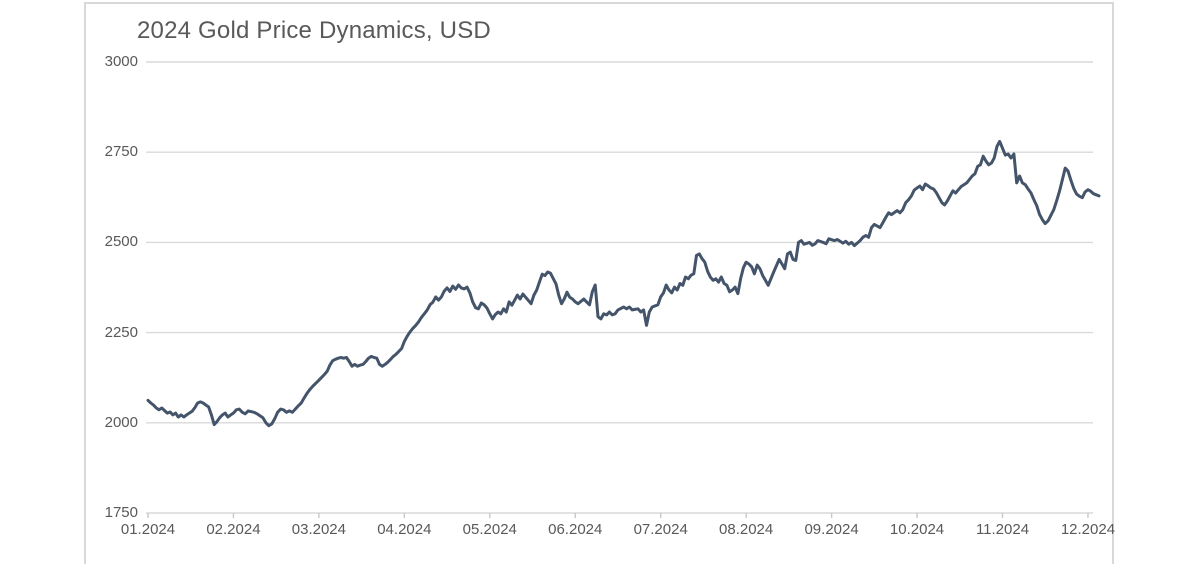 The image size is (1200, 564). What do you see at coordinates (1002, 529) in the screenshot?
I see `x-axis-label: 11.2024` at bounding box center [1002, 529].